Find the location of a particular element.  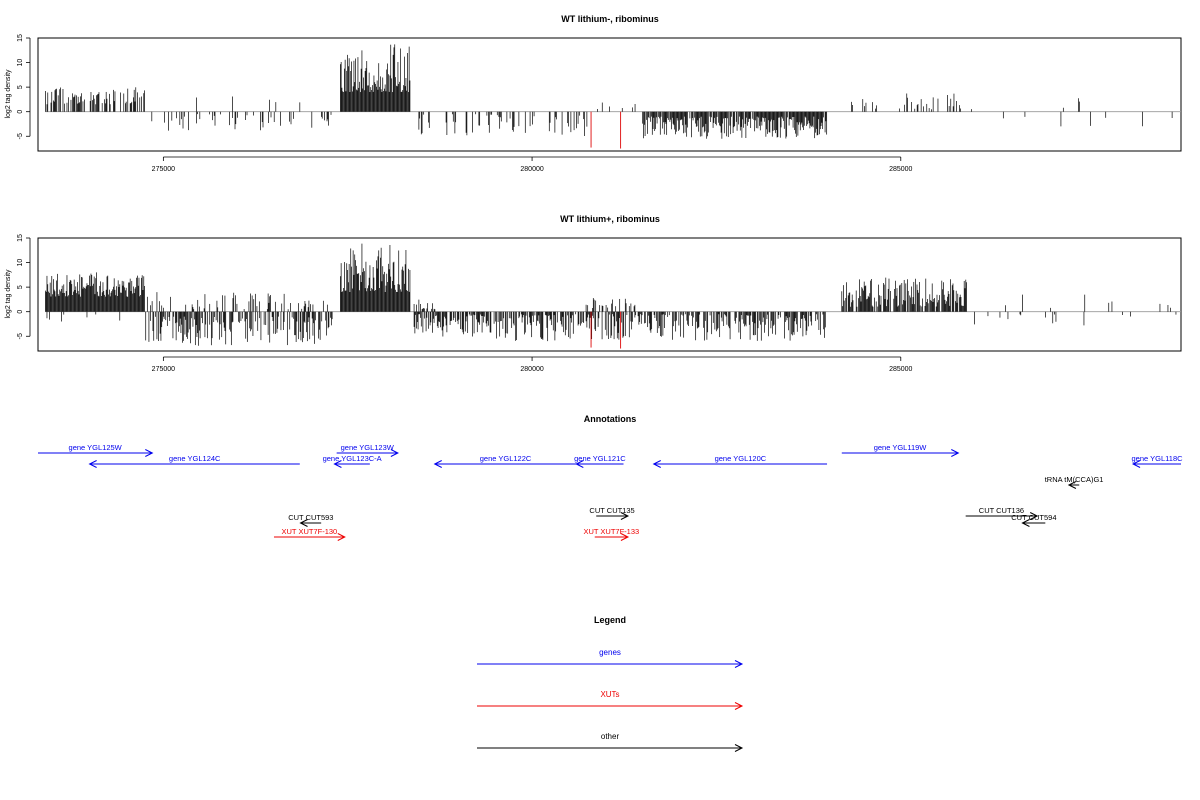

annotation-feature: gene YGL118C is located at coordinates (1157, 461).